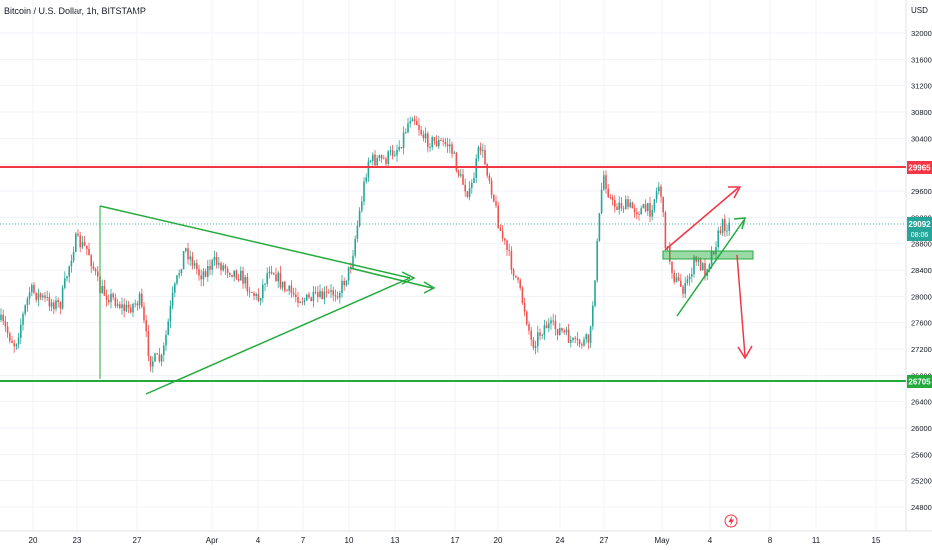 The height and width of the screenshot is (550, 932). Describe the element at coordinates (921, 244) in the screenshot. I see `price-tick-label: 28800` at that location.